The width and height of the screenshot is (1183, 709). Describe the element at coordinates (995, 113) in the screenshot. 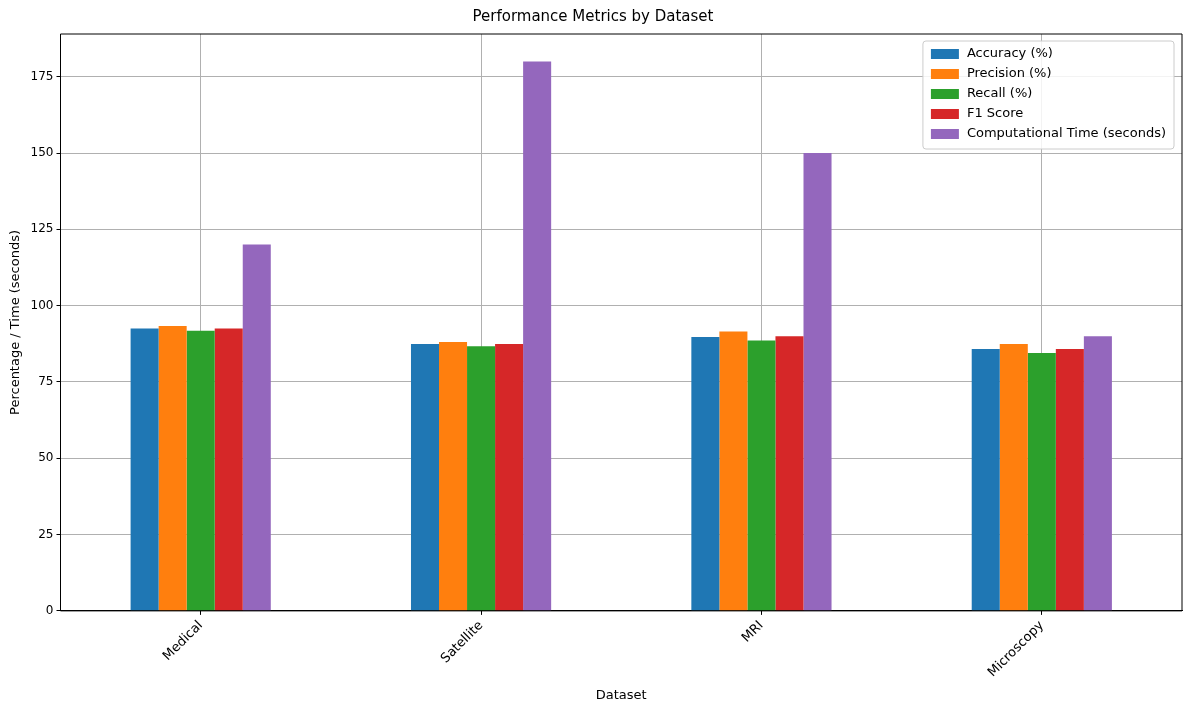

I see `legend-label: F1 Score` at that location.